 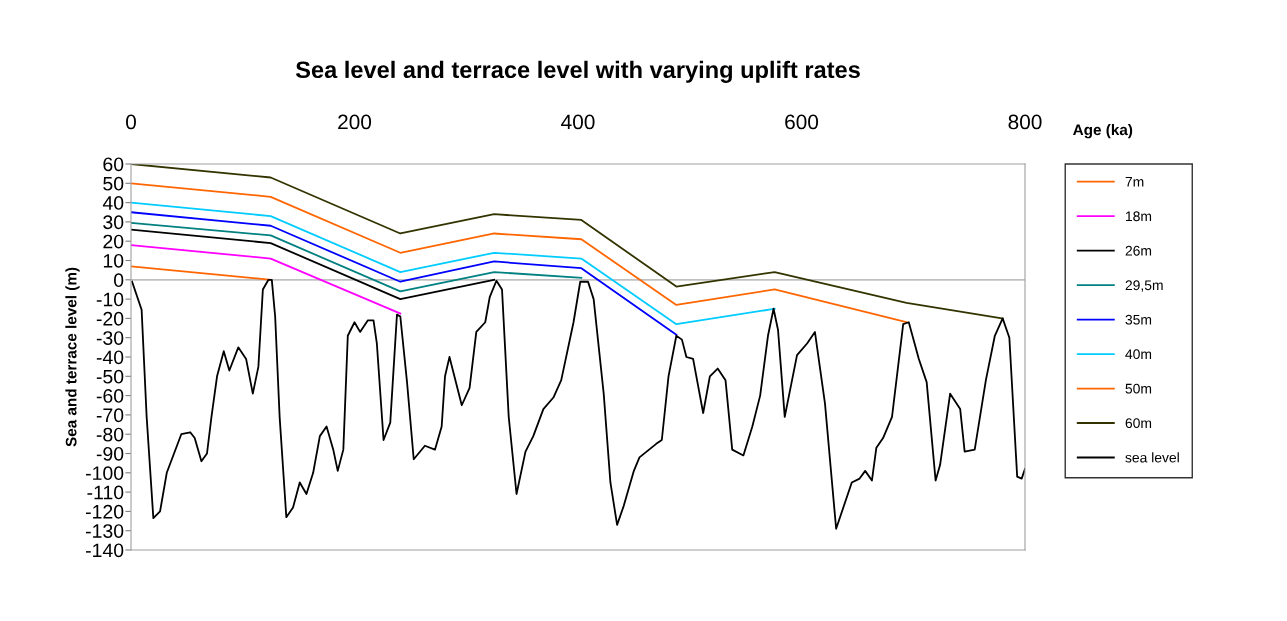 What do you see at coordinates (1152, 457) in the screenshot?
I see `legend-label: sea level` at bounding box center [1152, 457].